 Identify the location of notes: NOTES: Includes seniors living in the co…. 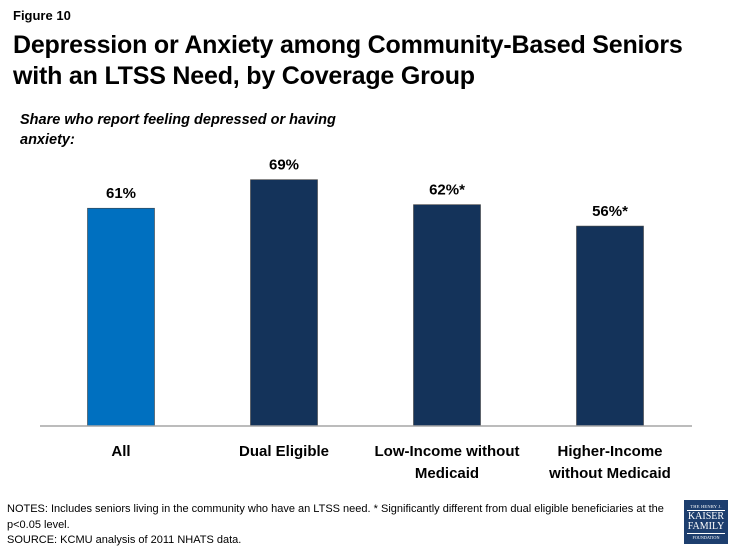
(337, 525).